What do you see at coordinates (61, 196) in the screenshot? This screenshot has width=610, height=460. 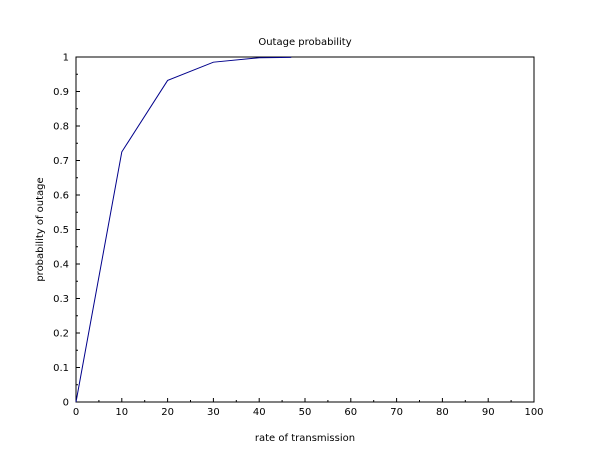 I see `y-tick-label: 0.6` at bounding box center [61, 196].